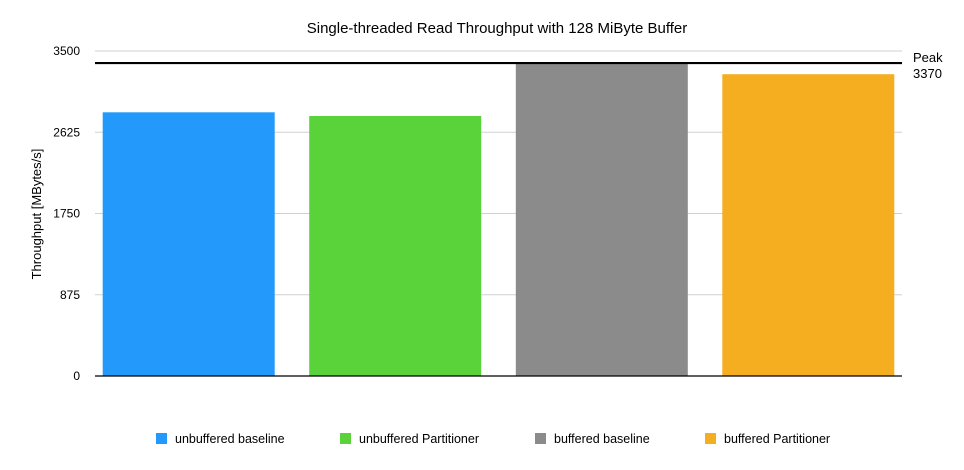 The width and height of the screenshot is (964, 470). Describe the element at coordinates (395, 246) in the screenshot. I see `bar-unbuffered-partitioner` at that location.